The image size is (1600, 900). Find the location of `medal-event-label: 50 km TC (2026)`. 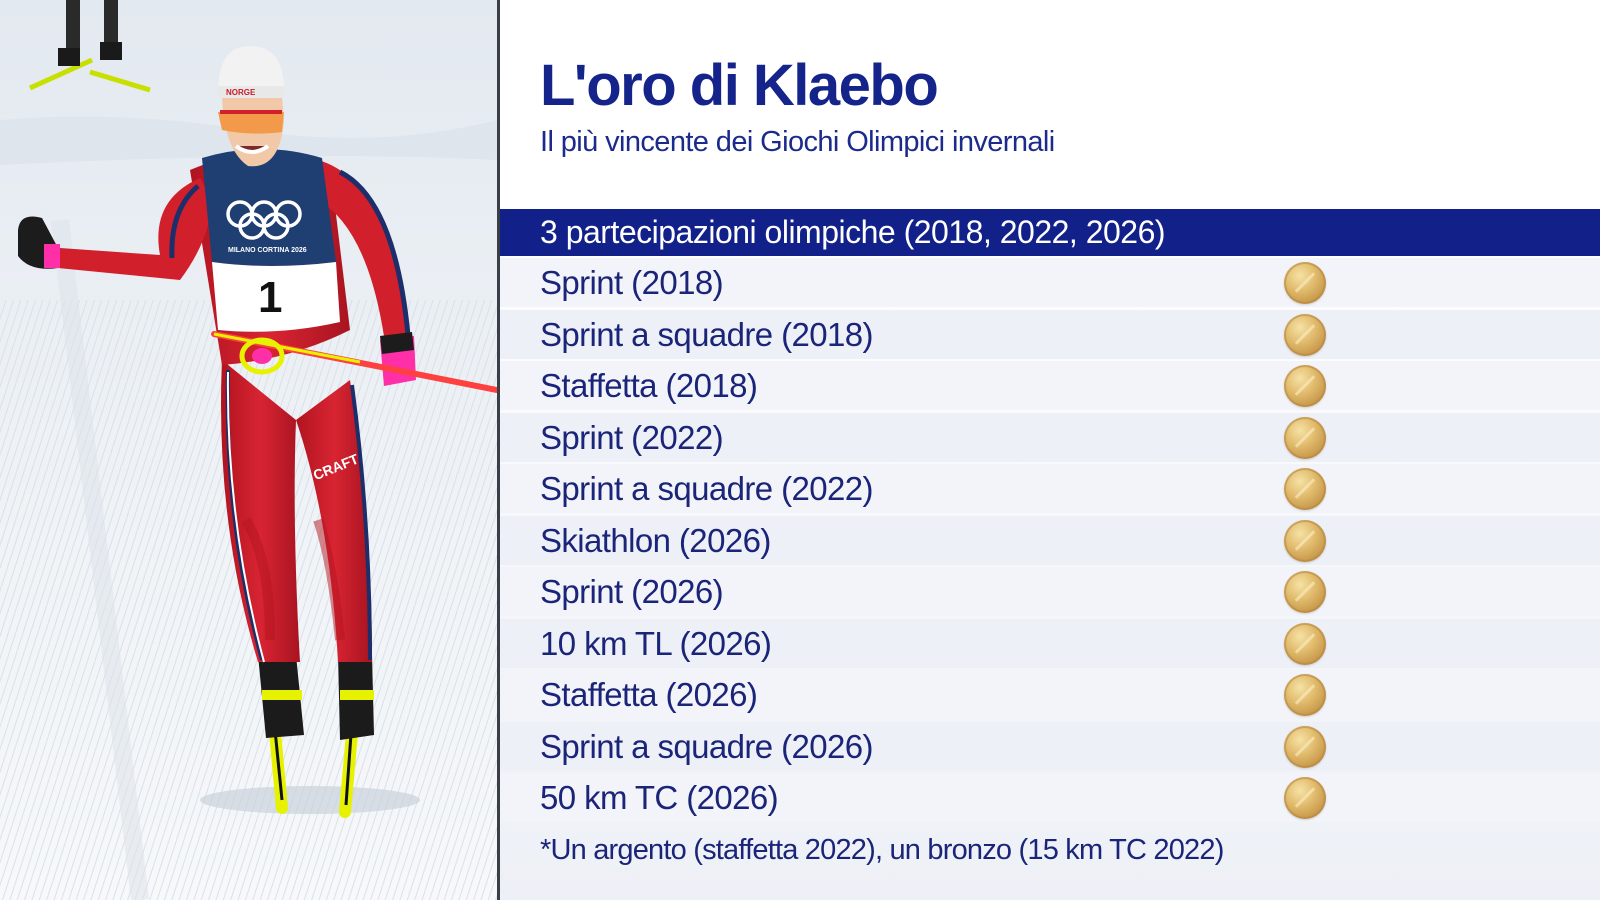

medal-event-label: 50 km TC (2026) is located at coordinates (659, 797).